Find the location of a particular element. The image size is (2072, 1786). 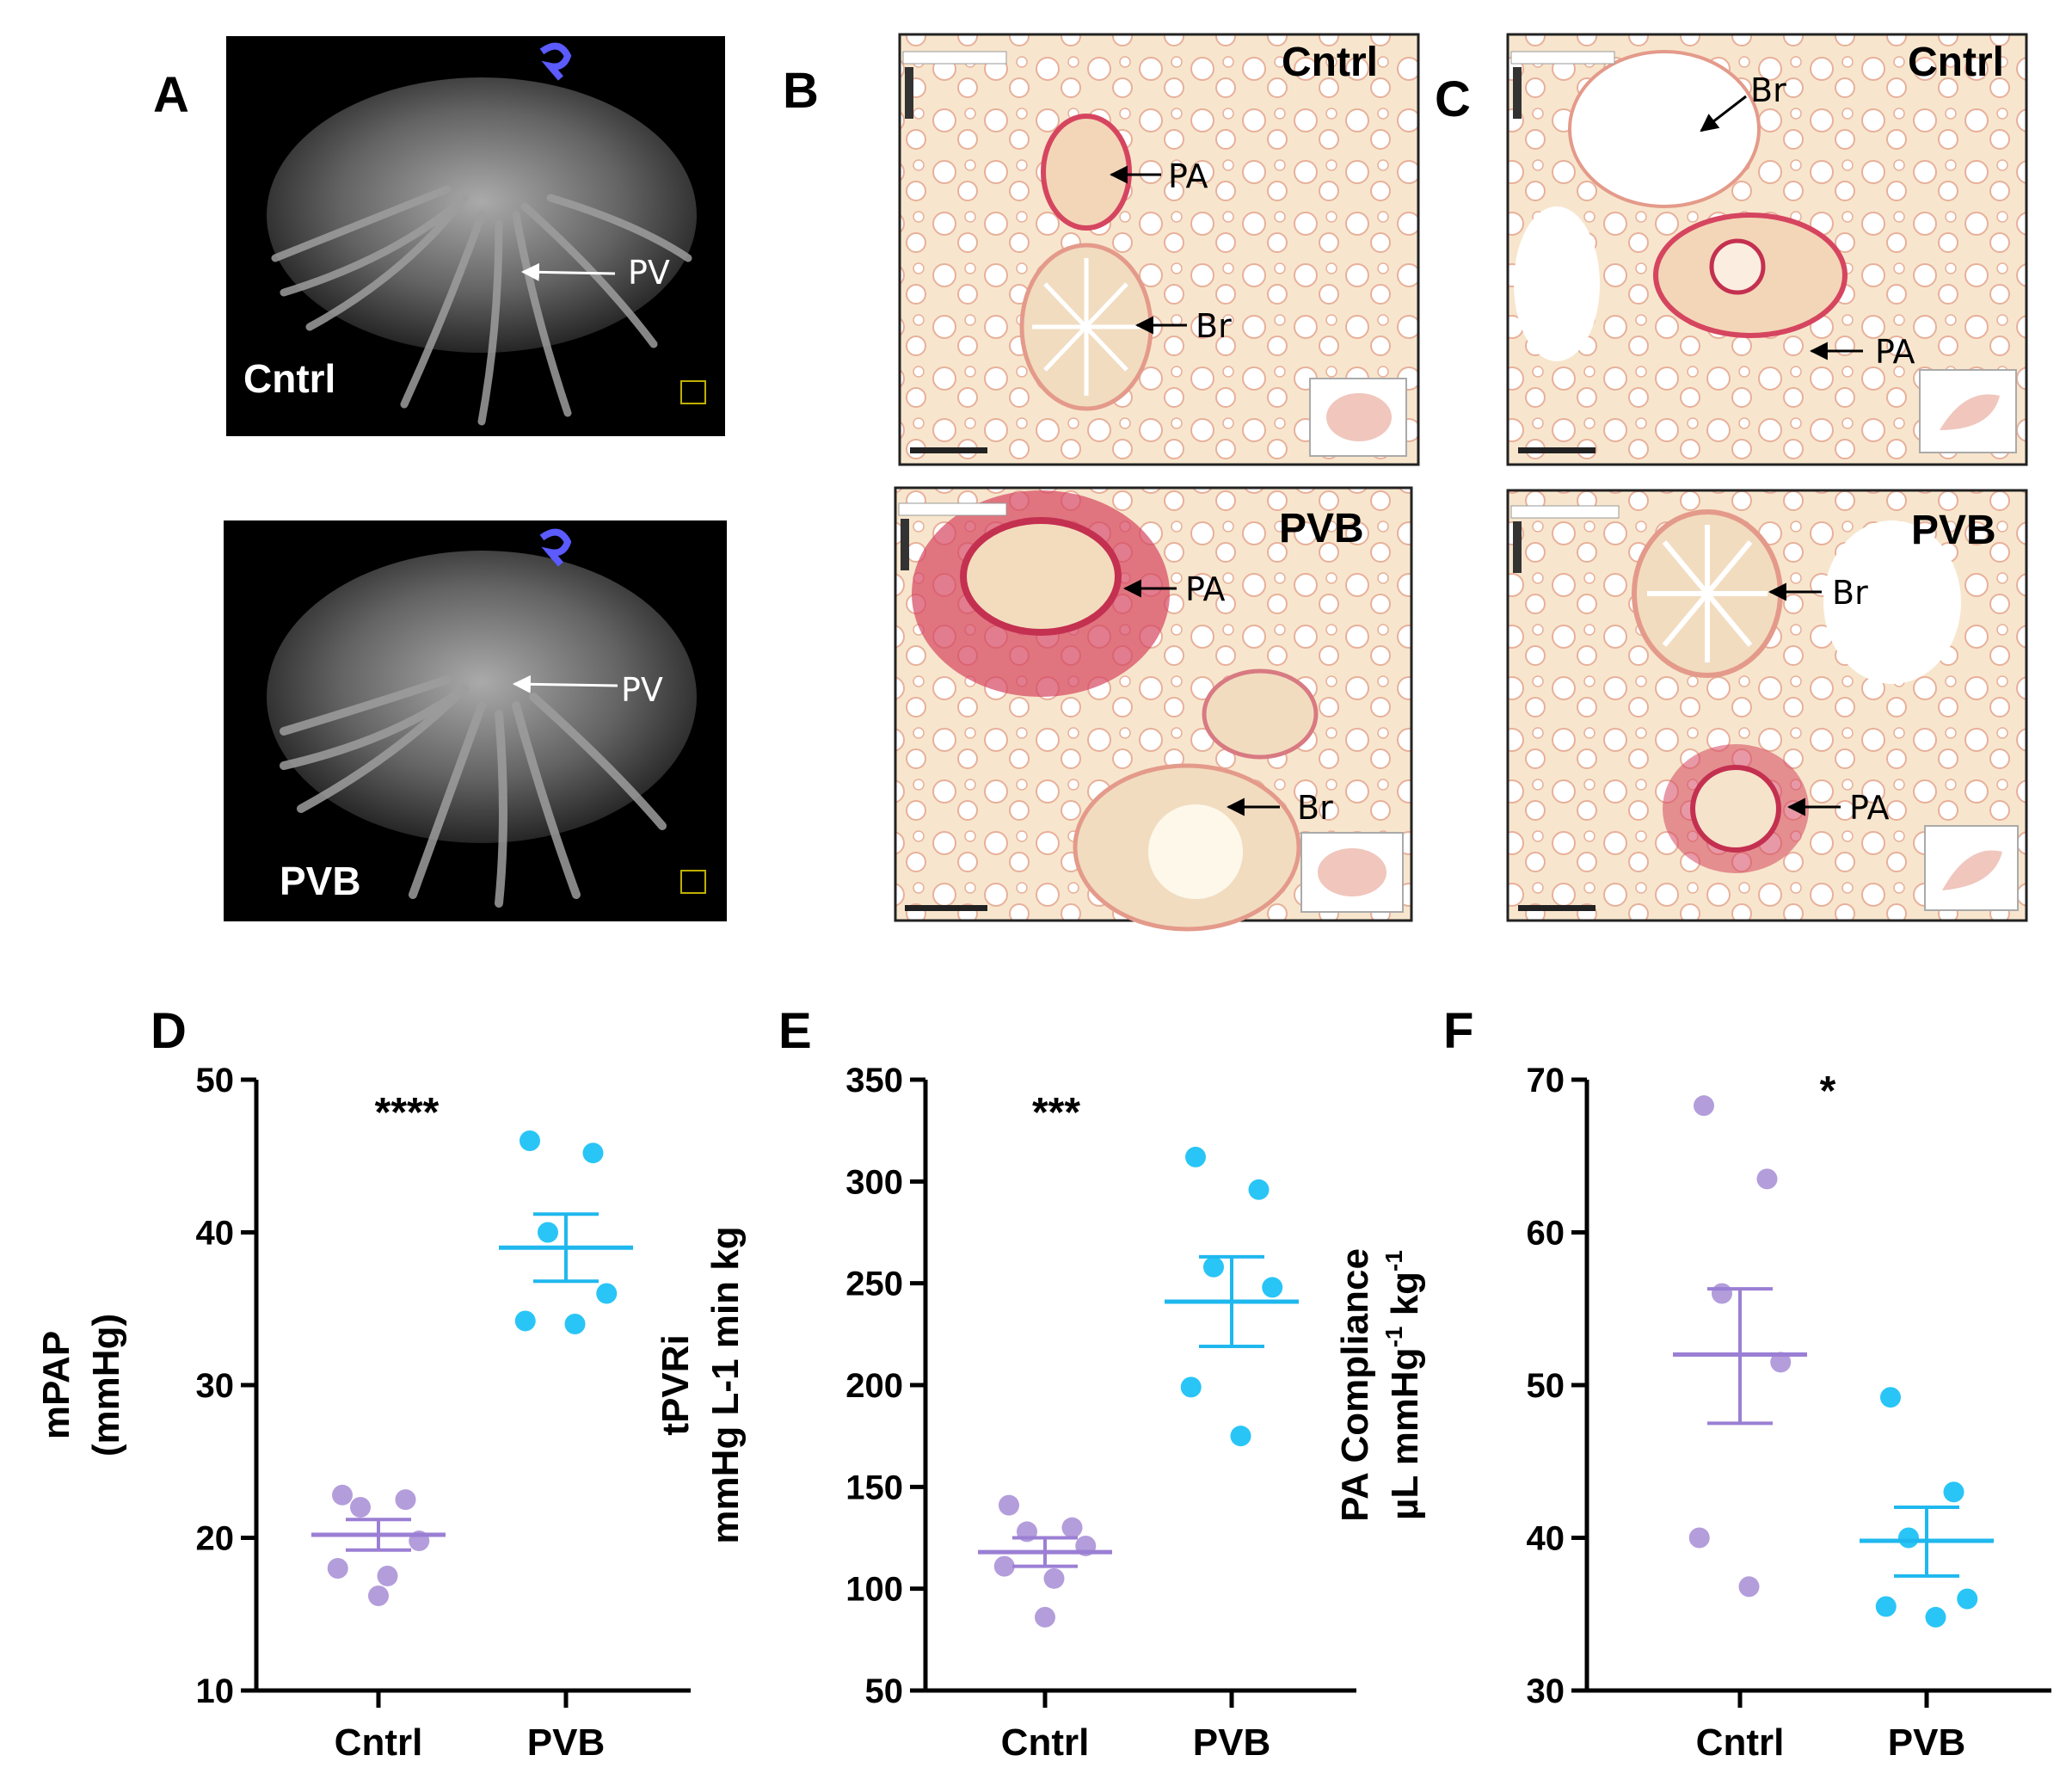

y-tick-label: 200 is located at coordinates (874, 1386).